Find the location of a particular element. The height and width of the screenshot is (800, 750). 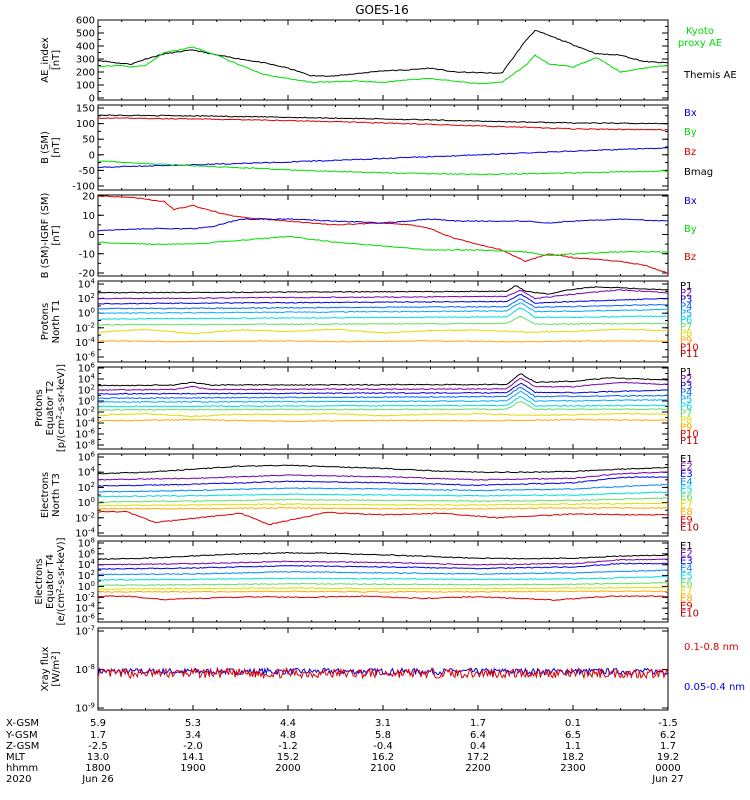

footer-value: 1.1 is located at coordinates (573, 746).